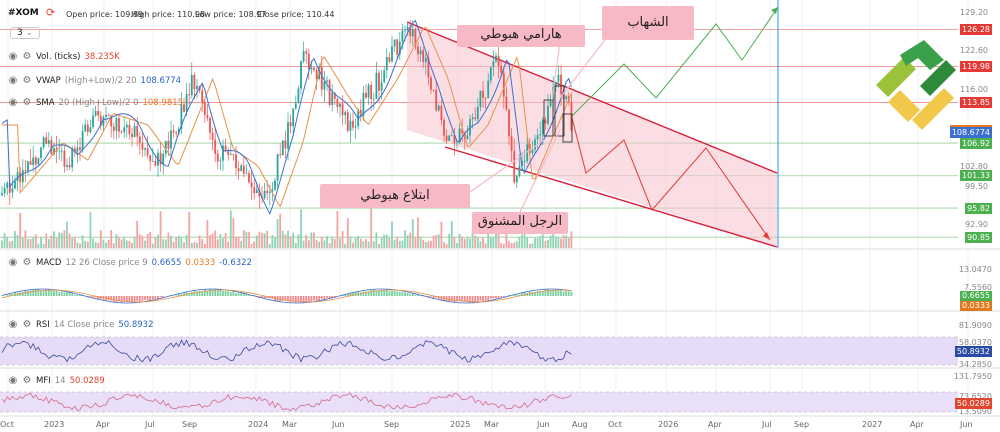  Describe the element at coordinates (94, 80) in the screenshot. I see `indicator-vwap: ◉ ⚙ VWAP (High+Low)/2 20 108.6774` at that location.